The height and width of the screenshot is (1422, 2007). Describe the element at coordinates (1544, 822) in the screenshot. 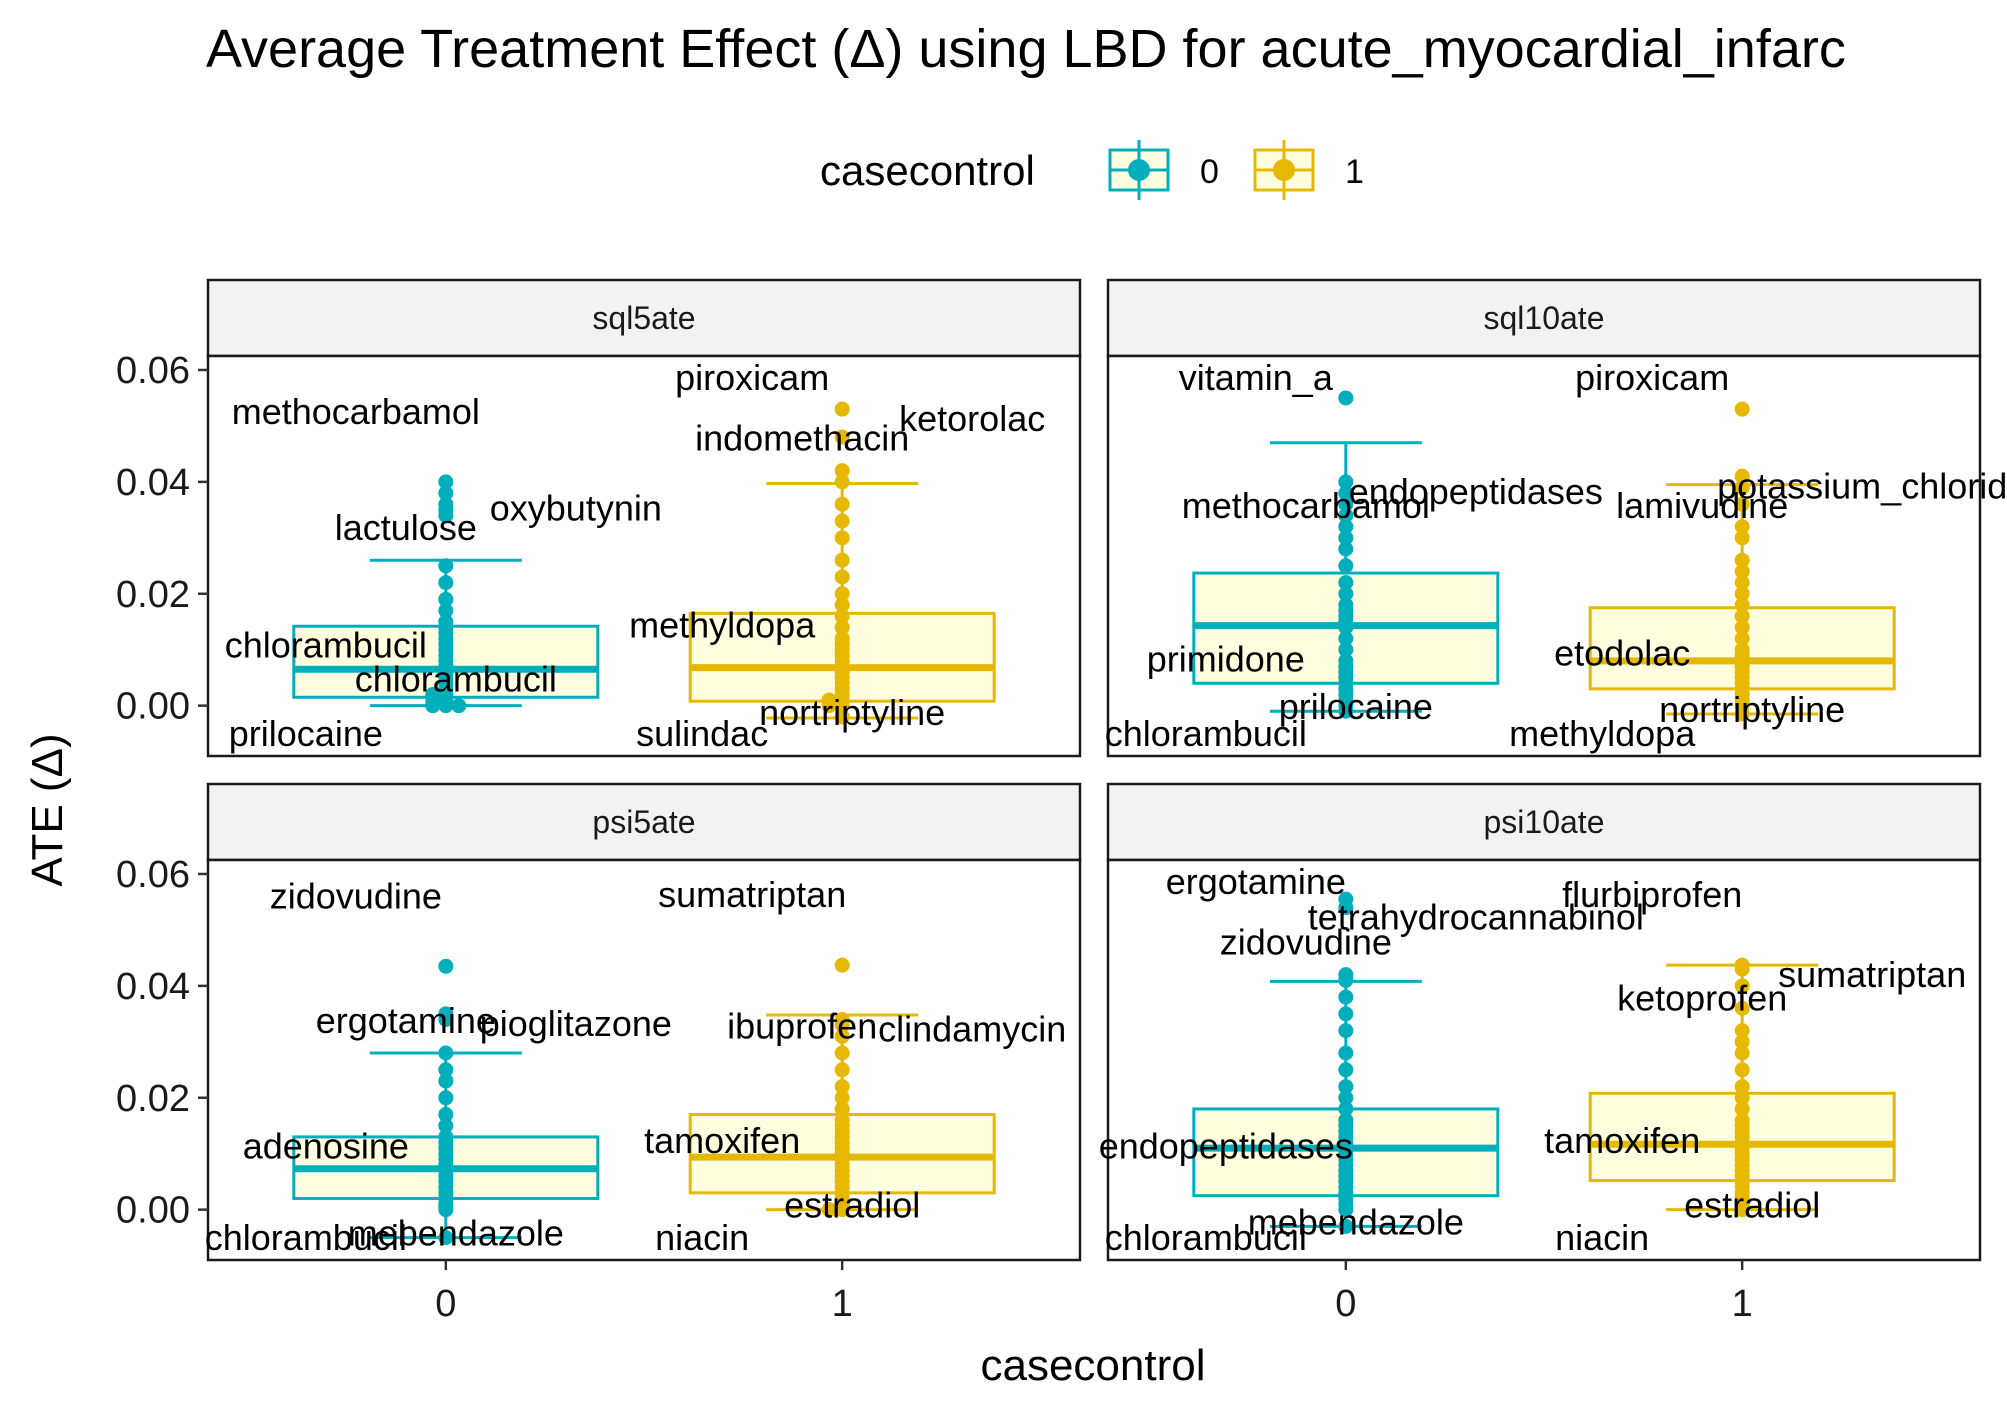

I see `facet-strip-label: psi10ate` at that location.